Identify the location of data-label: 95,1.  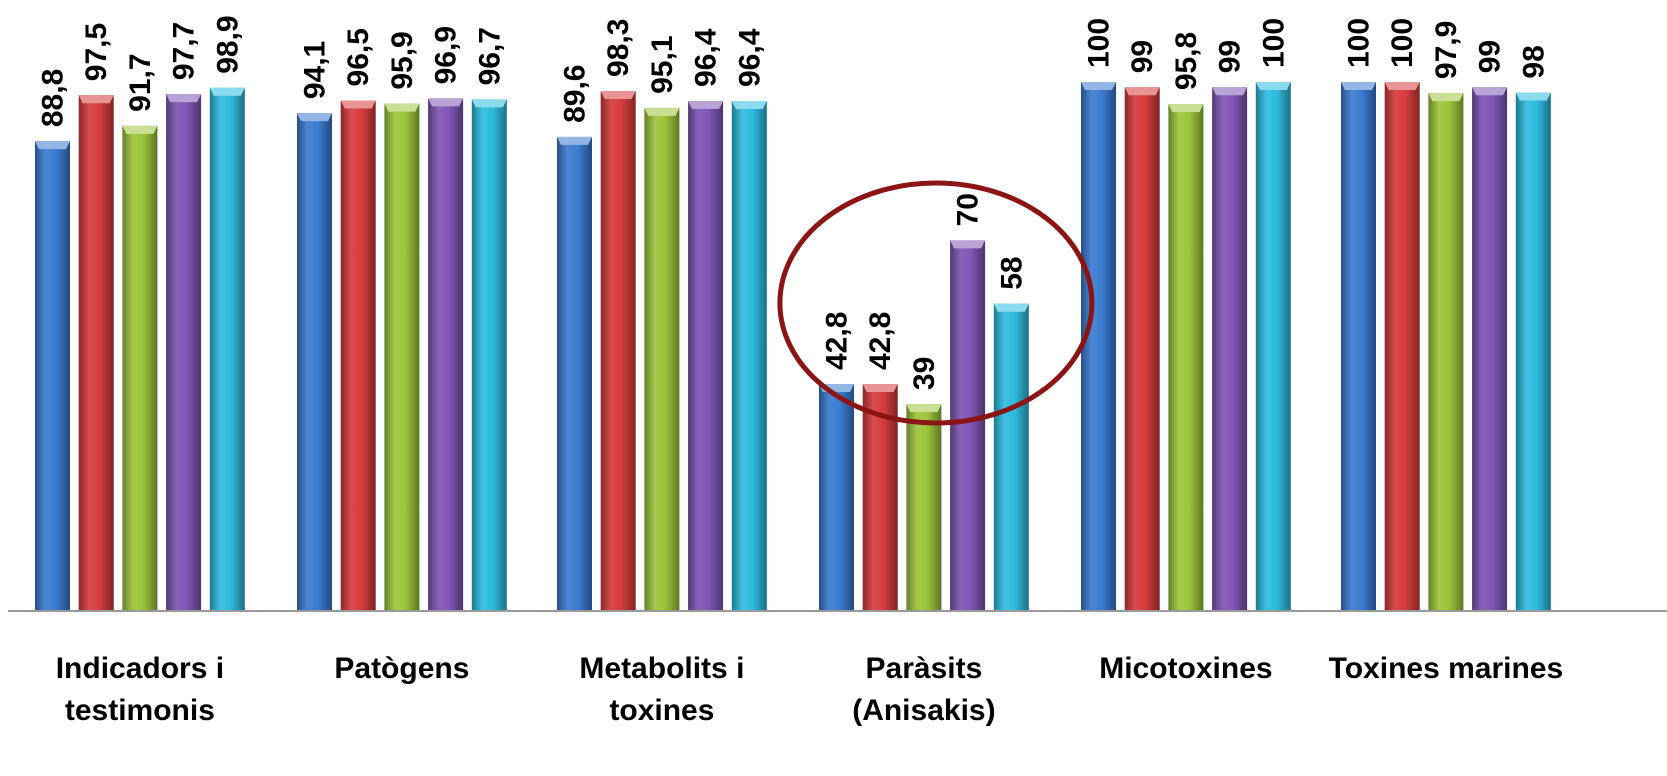
(662, 64).